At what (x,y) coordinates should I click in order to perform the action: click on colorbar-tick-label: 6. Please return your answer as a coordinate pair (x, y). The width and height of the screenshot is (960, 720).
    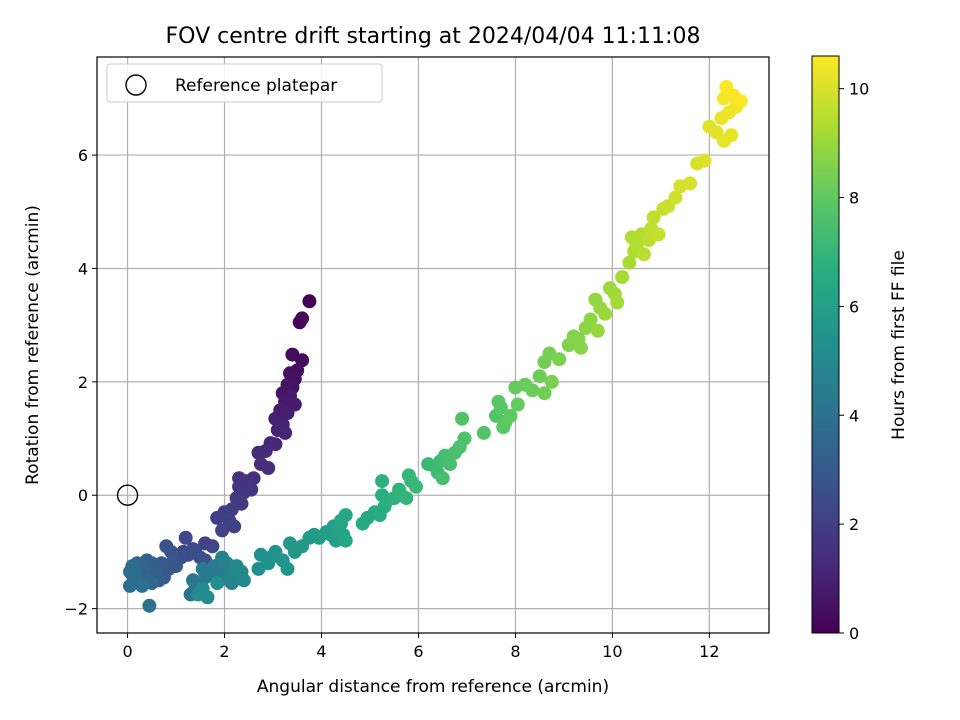
    Looking at the image, I should click on (854, 306).